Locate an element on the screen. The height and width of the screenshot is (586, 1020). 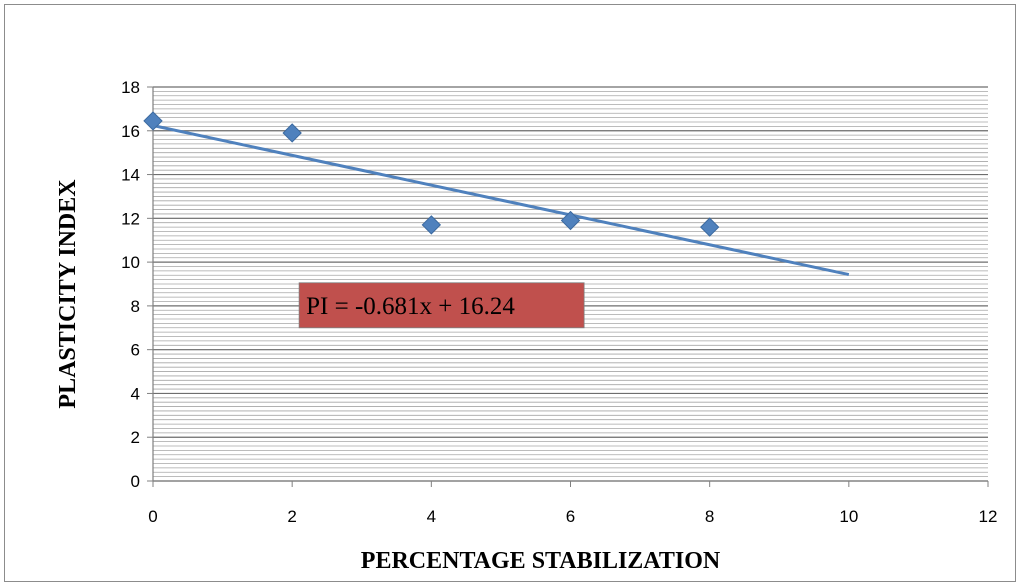
data-points is located at coordinates (431, 174).